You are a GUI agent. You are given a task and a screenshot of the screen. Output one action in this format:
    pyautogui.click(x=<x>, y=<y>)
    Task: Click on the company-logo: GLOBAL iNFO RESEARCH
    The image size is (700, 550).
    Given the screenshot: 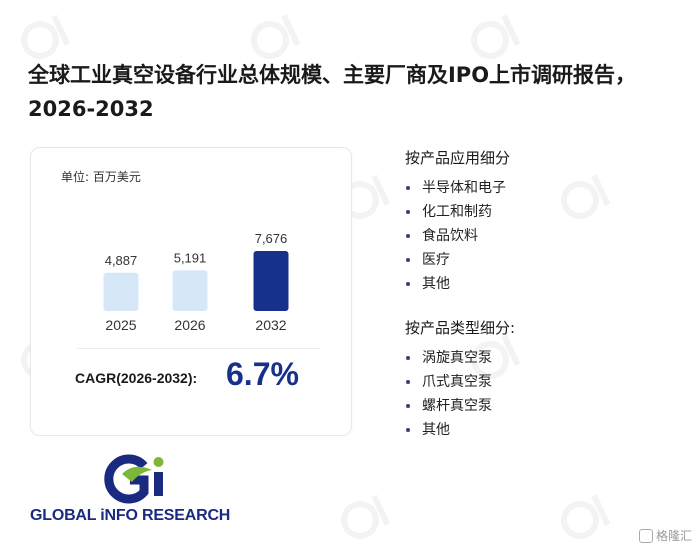 What is the action you would take?
    pyautogui.click(x=140, y=492)
    